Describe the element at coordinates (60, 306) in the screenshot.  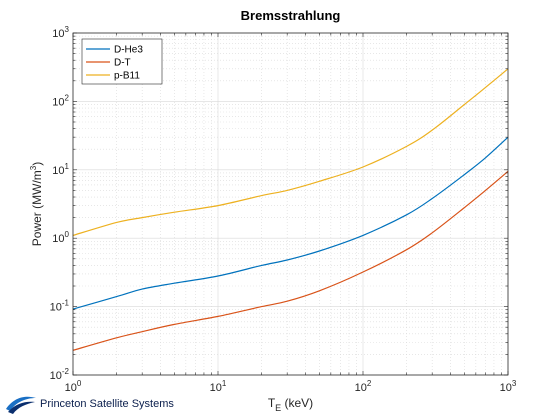
I see `y-tick-label: 10⁻¹` at that location.